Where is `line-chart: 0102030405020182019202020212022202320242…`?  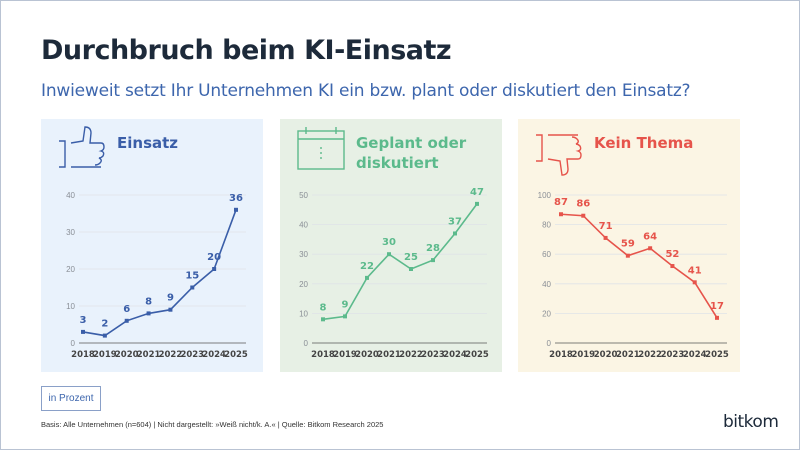
line-chart: 0102030405020182019202020212022202320242… is located at coordinates (393, 243).